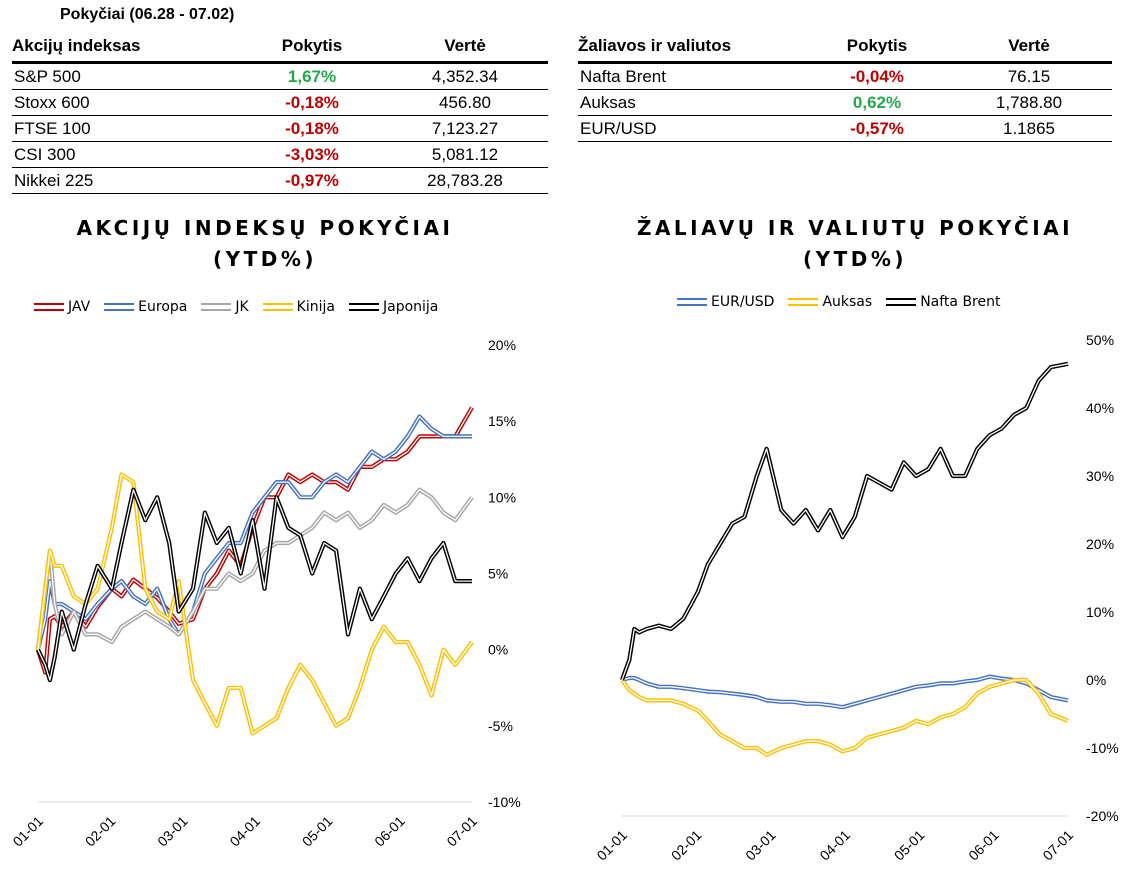 The image size is (1125, 869). I want to click on chart-title-stocks: AKCIJŲ INDEKSŲ POKYČIAI (YTD%), so click(265, 244).